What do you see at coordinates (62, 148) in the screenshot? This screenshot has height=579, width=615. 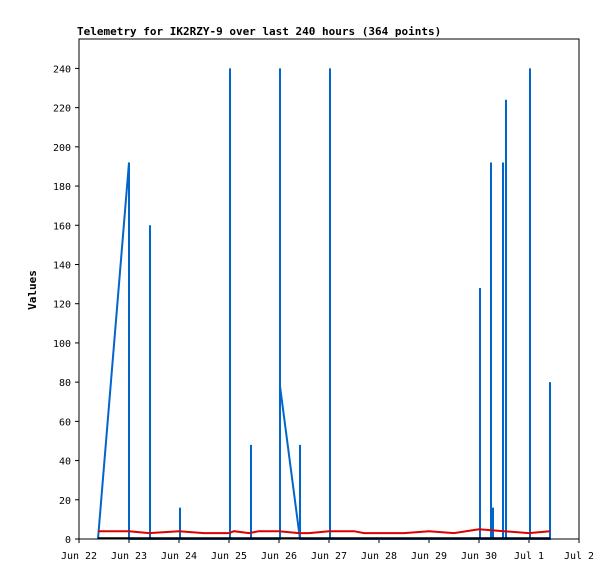 I see `y-tick-label: 200` at bounding box center [62, 148].